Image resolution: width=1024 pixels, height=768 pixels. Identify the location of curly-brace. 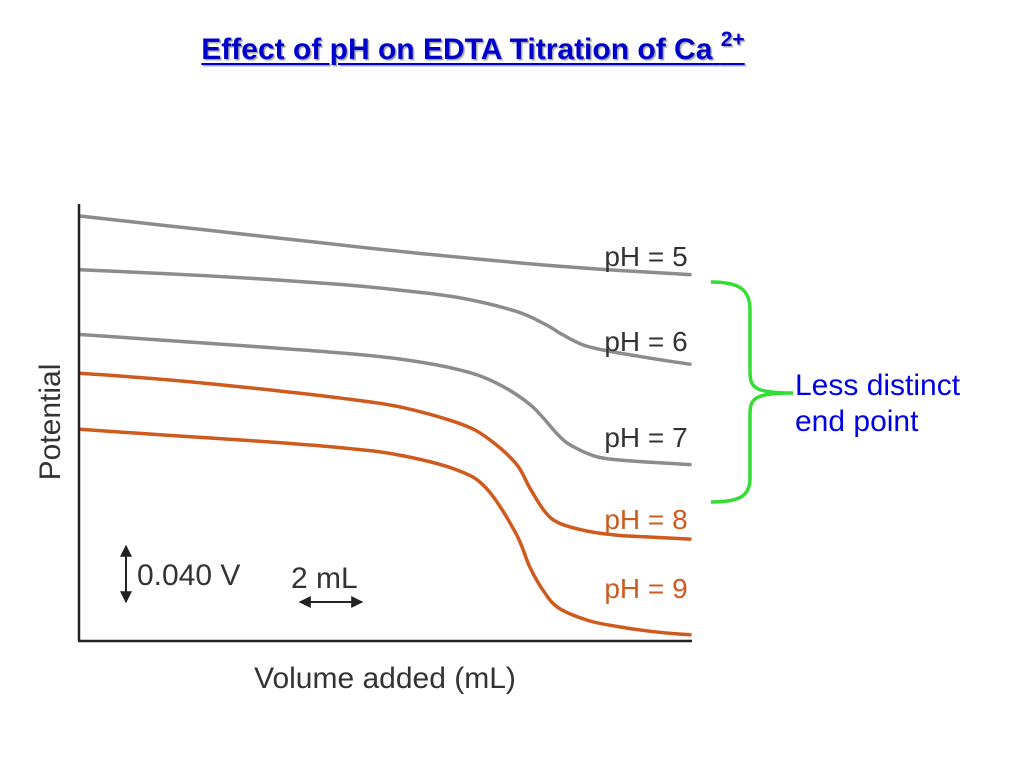
(752, 392).